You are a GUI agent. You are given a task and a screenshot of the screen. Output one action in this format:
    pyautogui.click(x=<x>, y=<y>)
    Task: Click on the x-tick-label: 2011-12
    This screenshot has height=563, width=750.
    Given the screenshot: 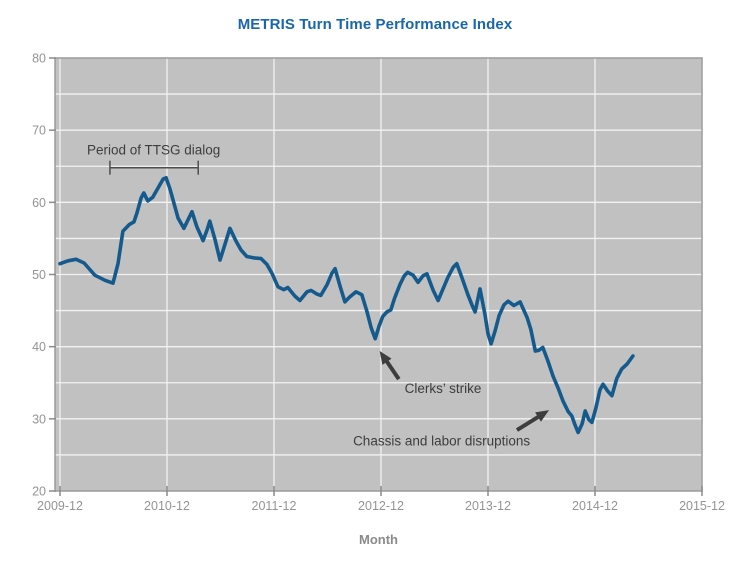 What is the action you would take?
    pyautogui.click(x=274, y=506)
    